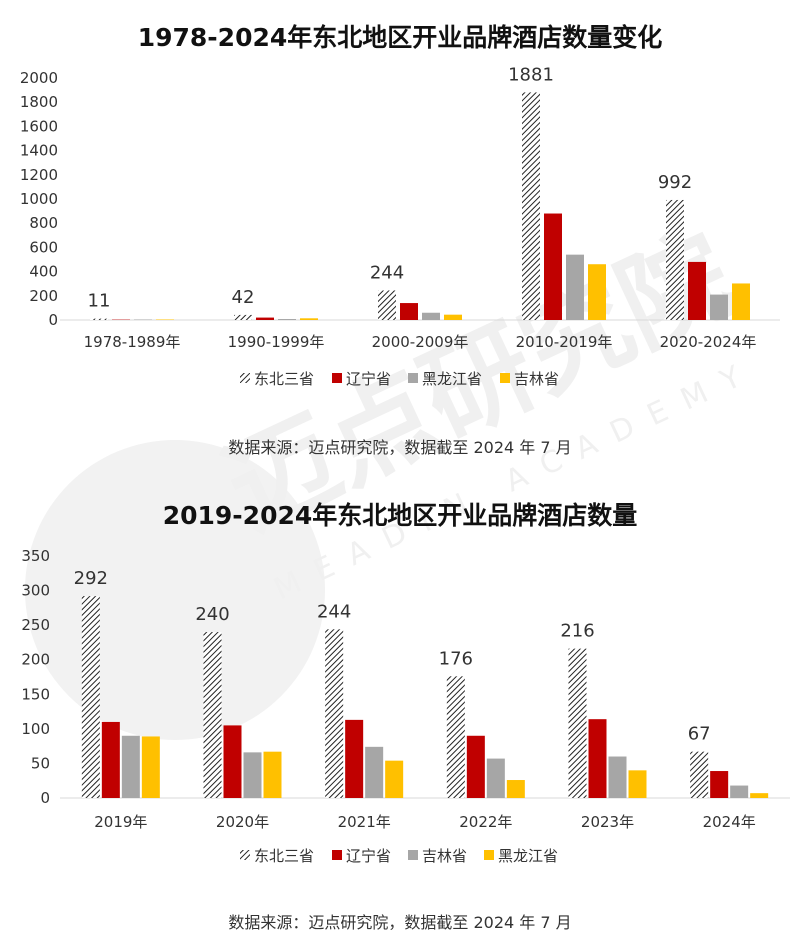  What do you see at coordinates (564, 342) in the screenshot?
I see `x-category-label: 2010-2019年` at bounding box center [564, 342].